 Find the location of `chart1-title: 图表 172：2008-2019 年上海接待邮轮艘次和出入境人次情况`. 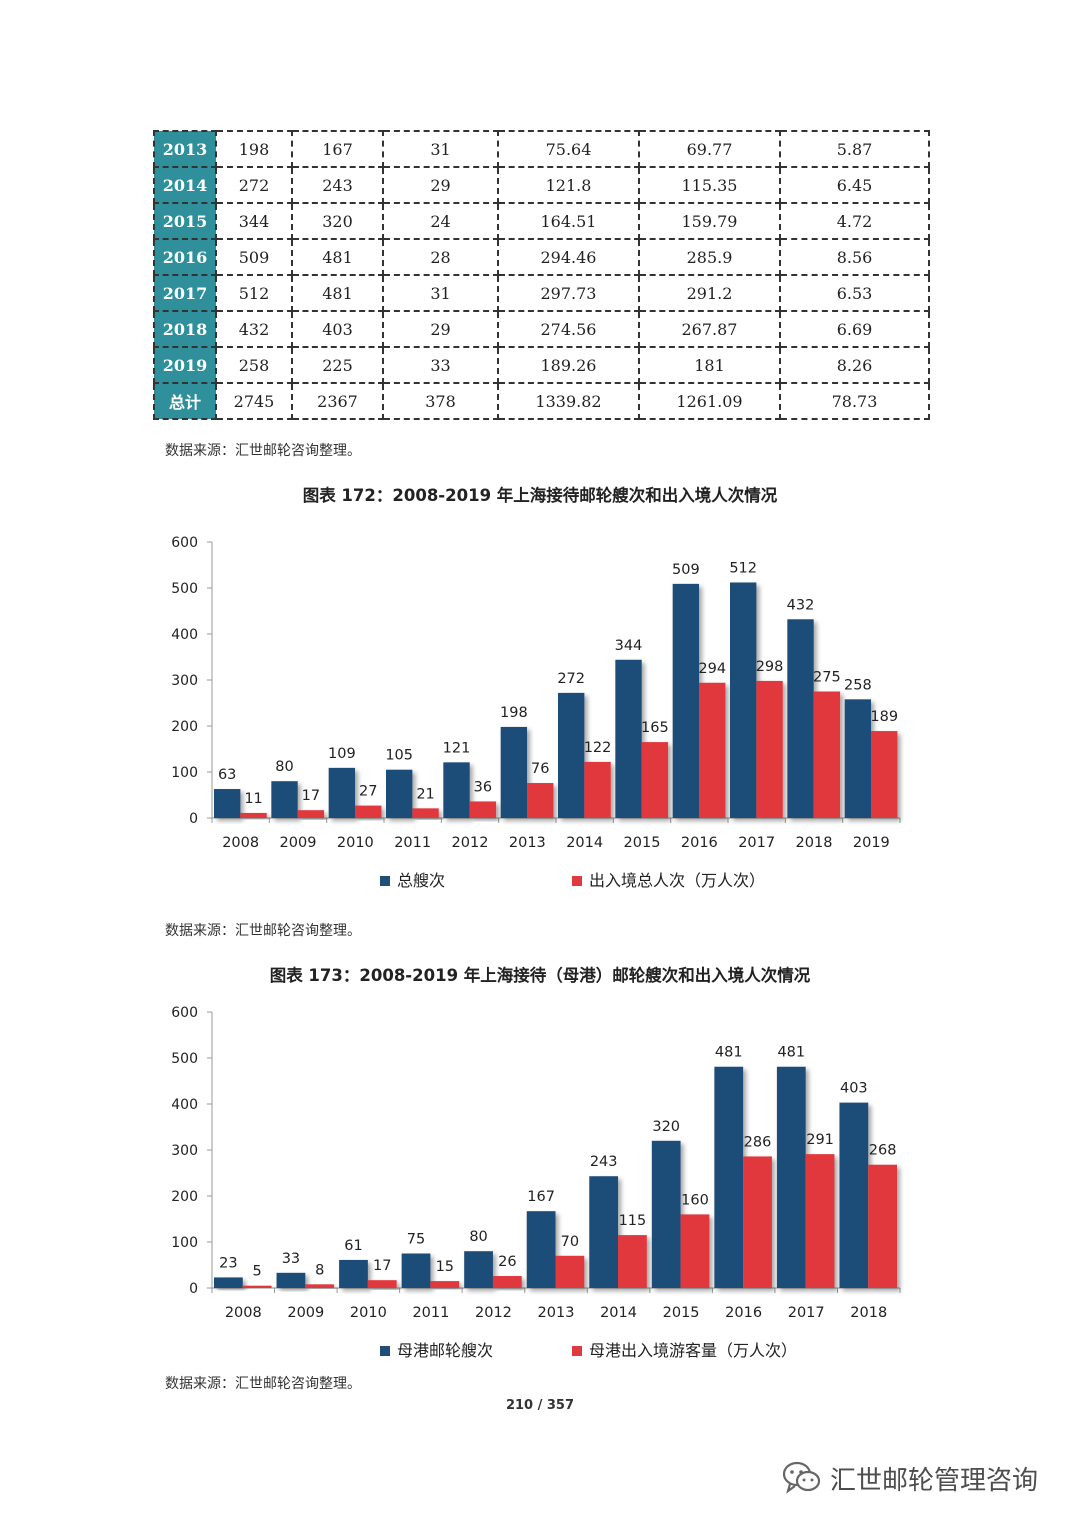

chart1-title: 图表 172：2008-2019 年上海接待邮轮艘次和出入境人次情况 is located at coordinates (540, 495).